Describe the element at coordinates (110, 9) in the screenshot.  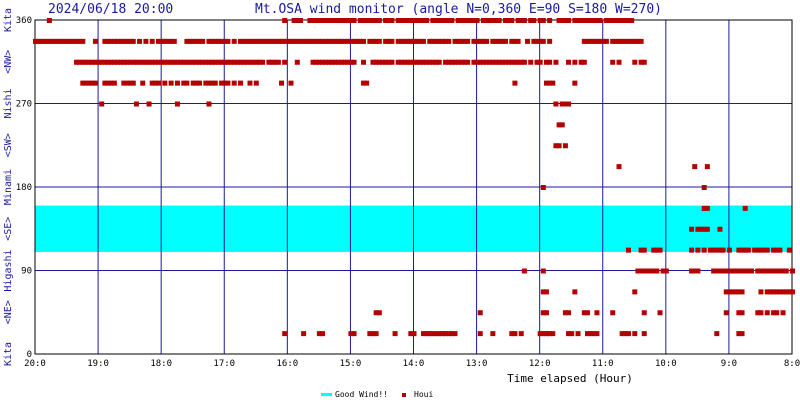
I see `datetime-label: 2024/06/18 20:00` at that location.